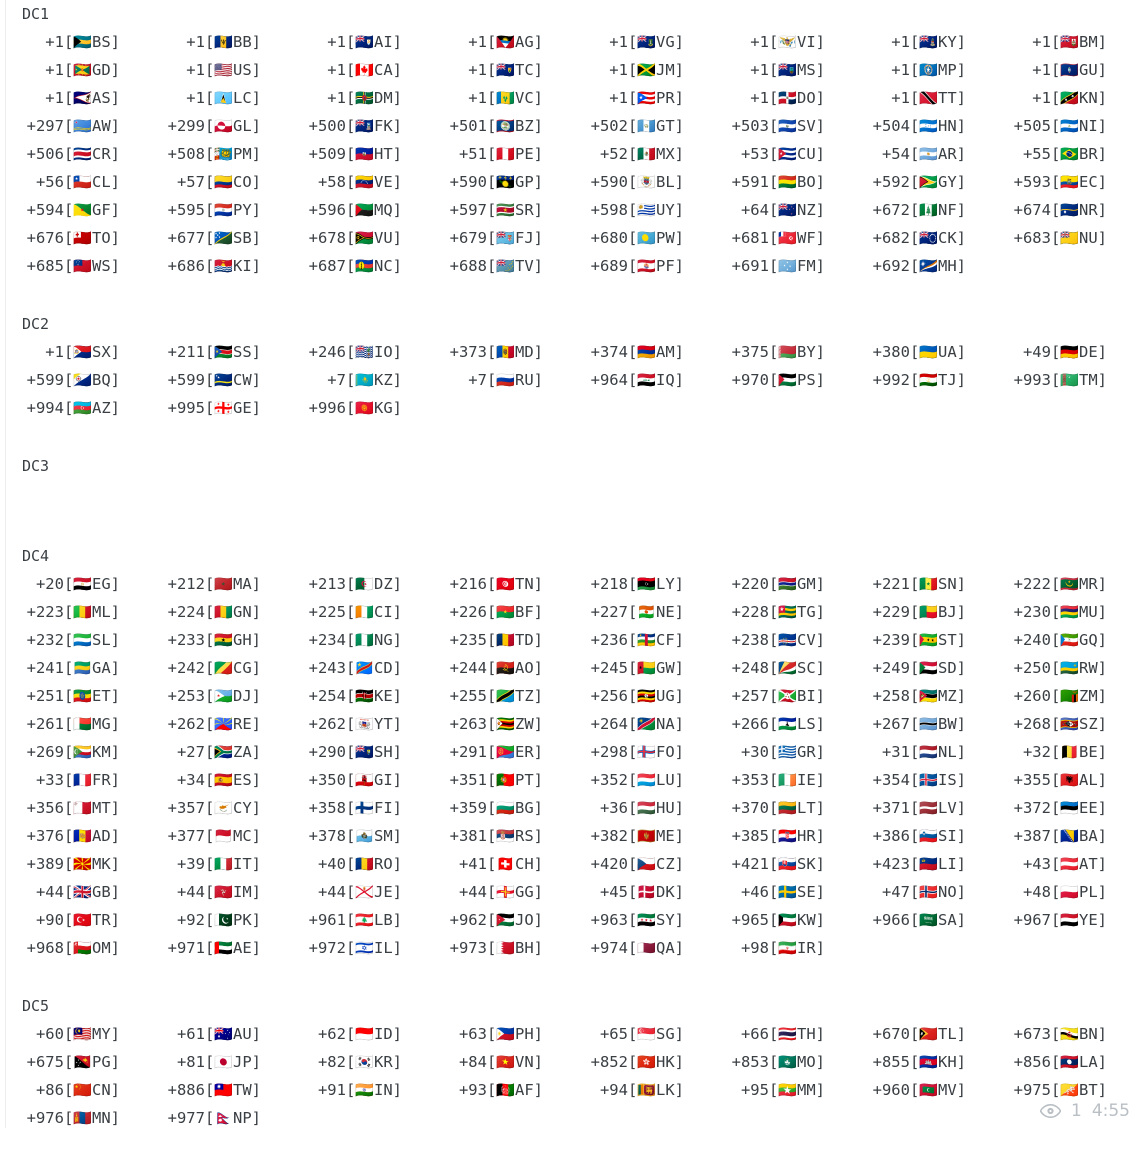 The width and height of the screenshot is (1144, 1162). I want to click on dial-code-entry-DO: +1[🇩🇴DO], so click(775, 98).